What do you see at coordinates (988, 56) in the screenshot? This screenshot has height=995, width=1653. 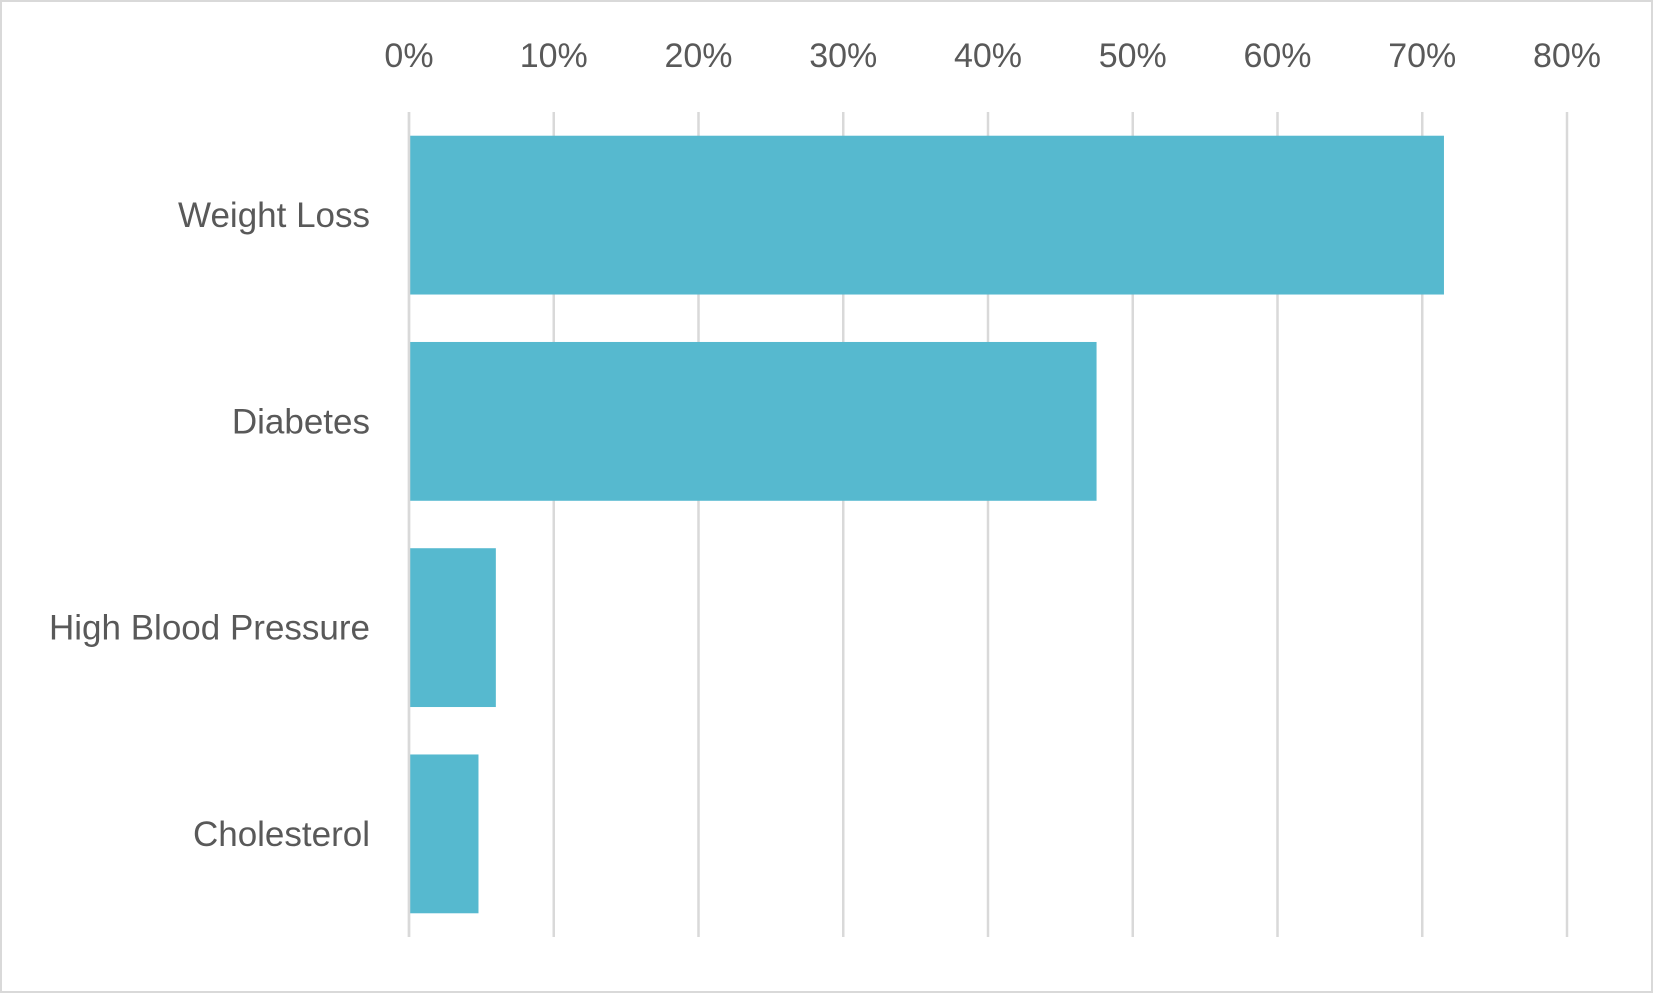 I see `x-tick-label: 40%` at bounding box center [988, 56].